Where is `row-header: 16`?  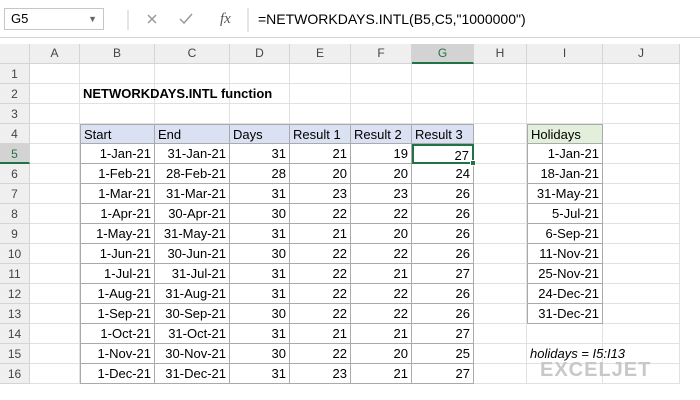 row-header: 16 is located at coordinates (15, 374).